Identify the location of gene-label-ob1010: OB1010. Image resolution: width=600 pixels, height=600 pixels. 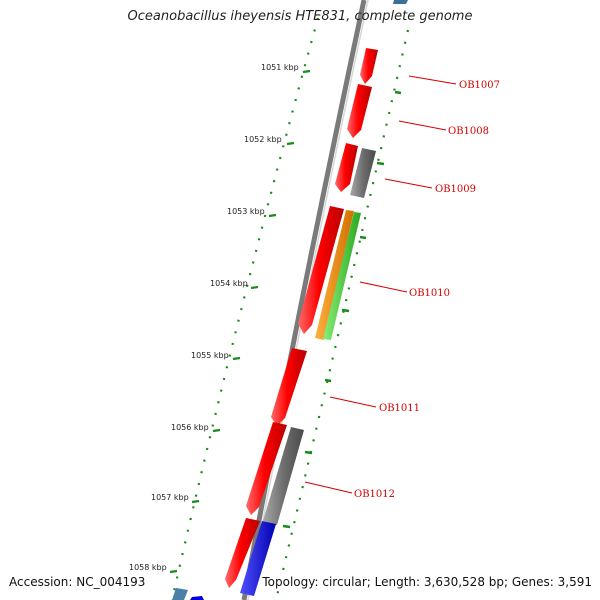
(429, 293).